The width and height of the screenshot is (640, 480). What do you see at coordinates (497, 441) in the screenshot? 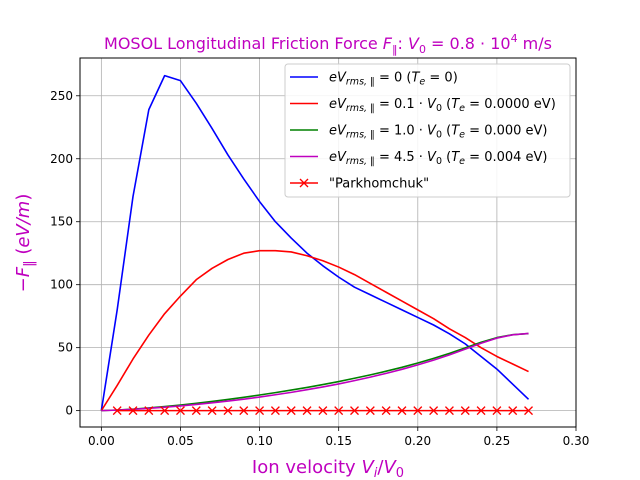
I see `x-tick-label: 0.25` at bounding box center [497, 441].